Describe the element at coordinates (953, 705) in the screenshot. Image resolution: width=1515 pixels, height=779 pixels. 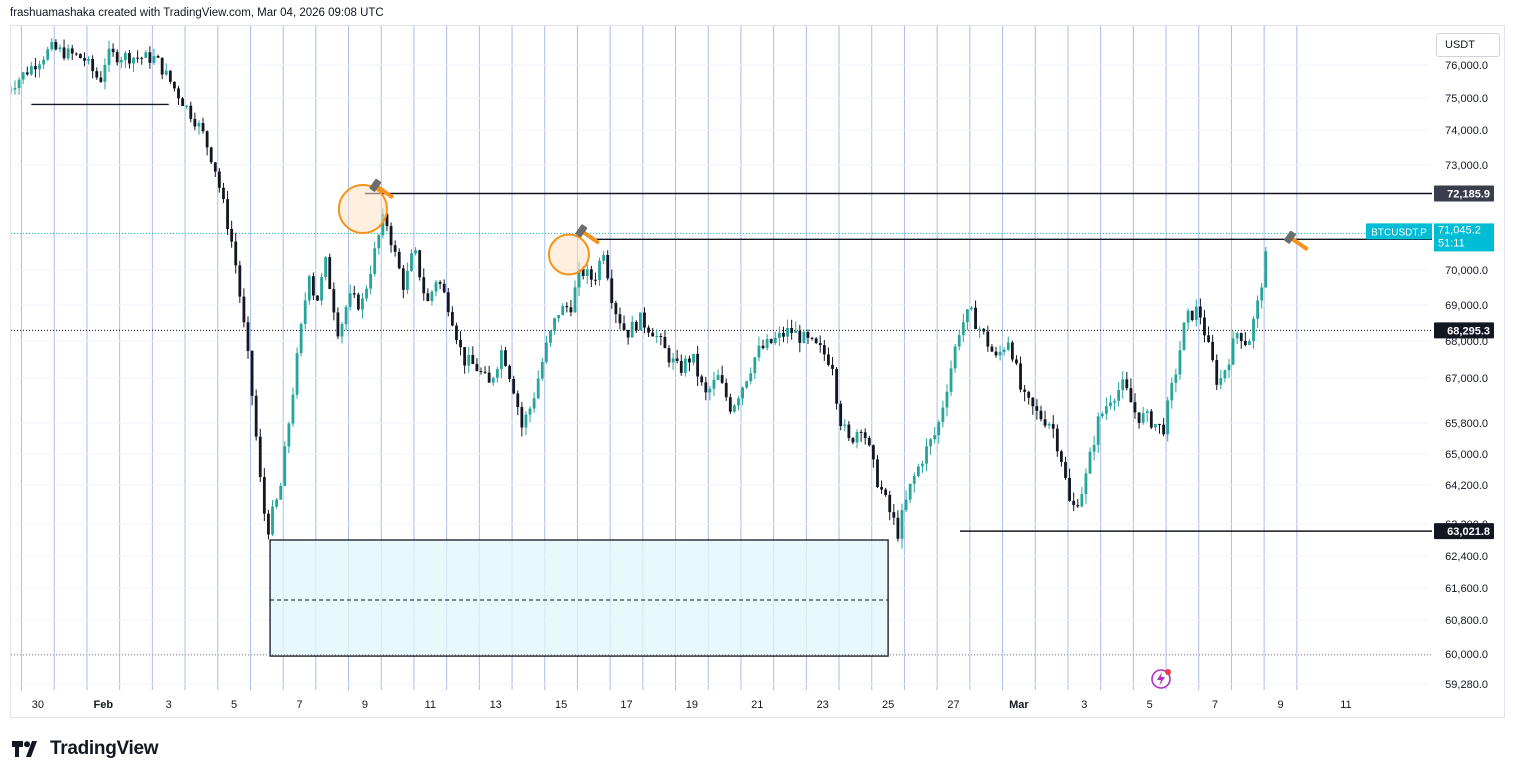
I see `time-tick-label: 27` at that location.